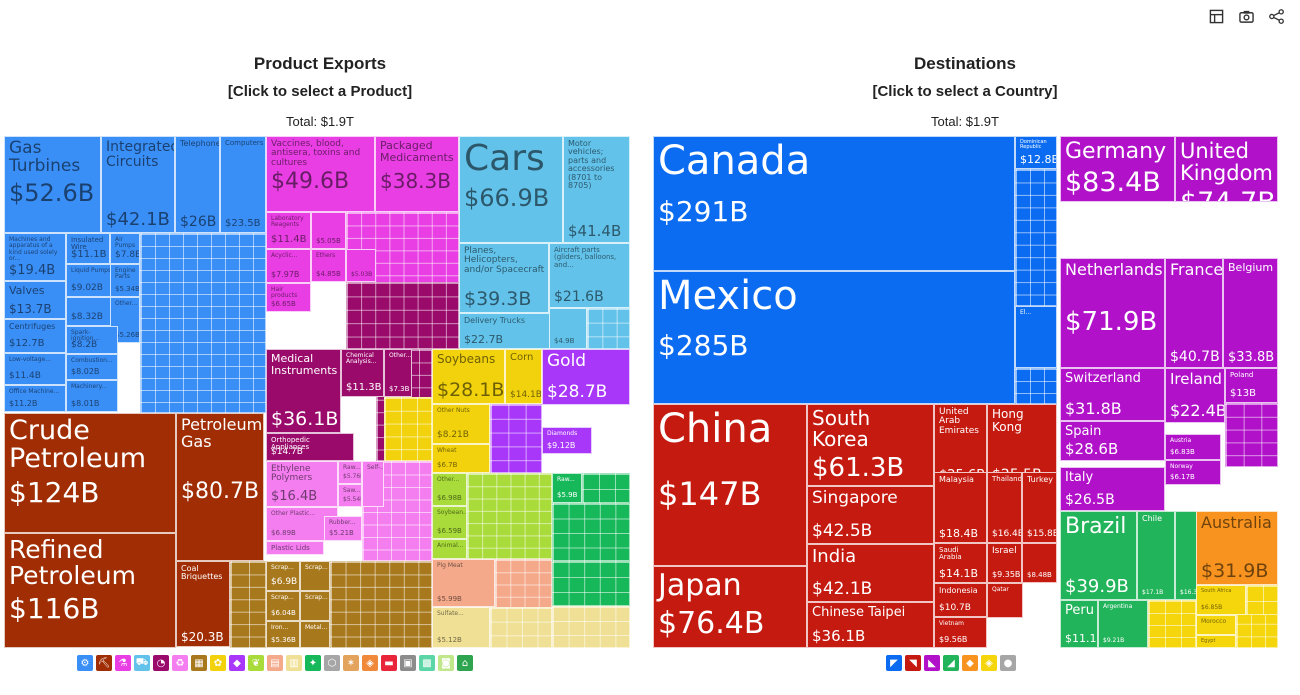  Describe the element at coordinates (1195, 395) in the screenshot. I see `destination-tile: Ireland $22.4B` at that location.